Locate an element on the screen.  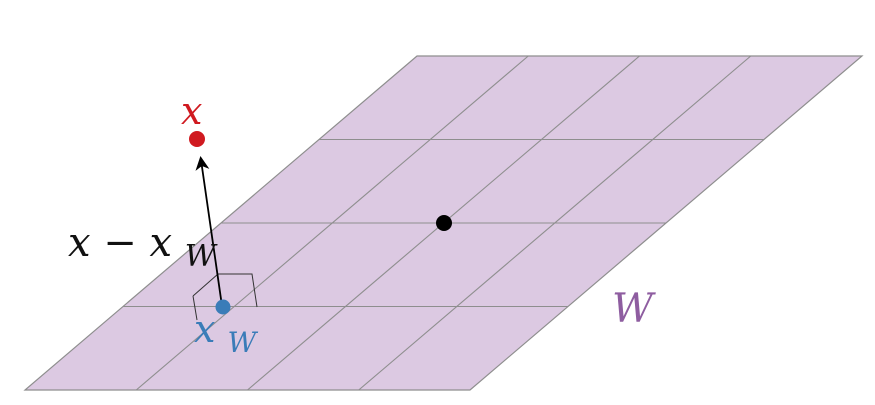
point-x-w is located at coordinates (223, 307).